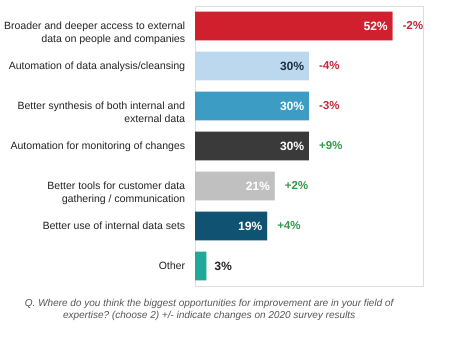 The width and height of the screenshot is (451, 340). I want to click on annotation: -4%, so click(329, 66).